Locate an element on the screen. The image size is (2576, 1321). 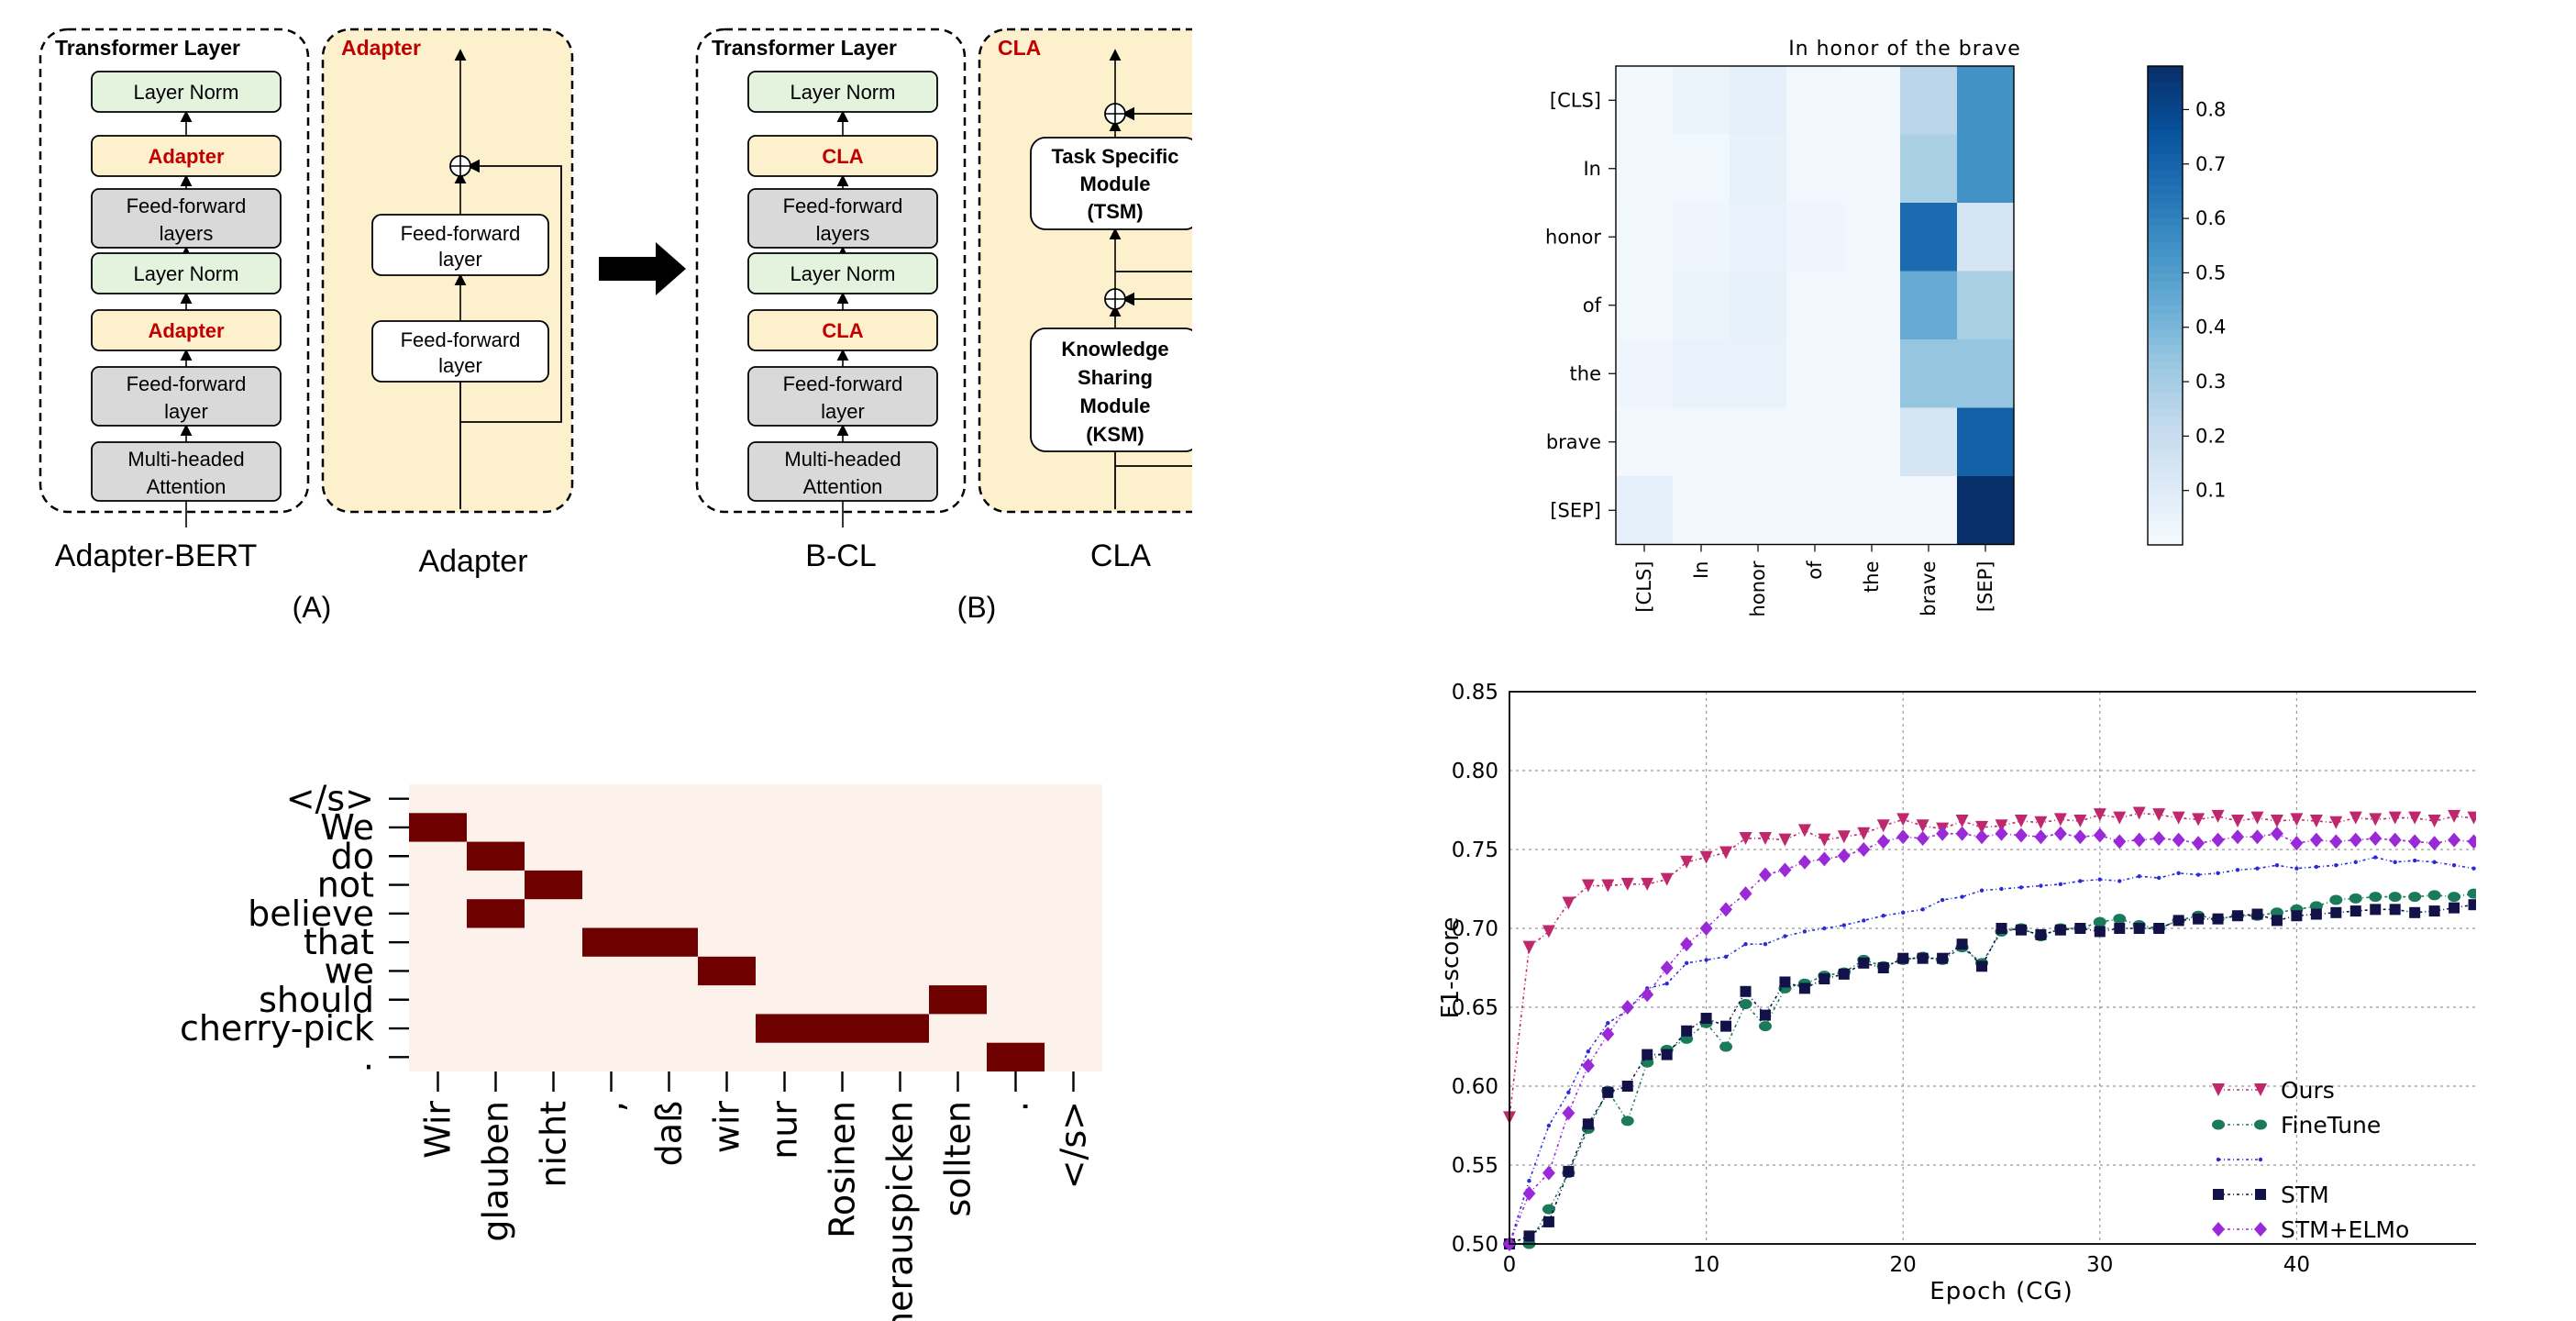
y-tick-label: 0.55 is located at coordinates (1475, 1166).